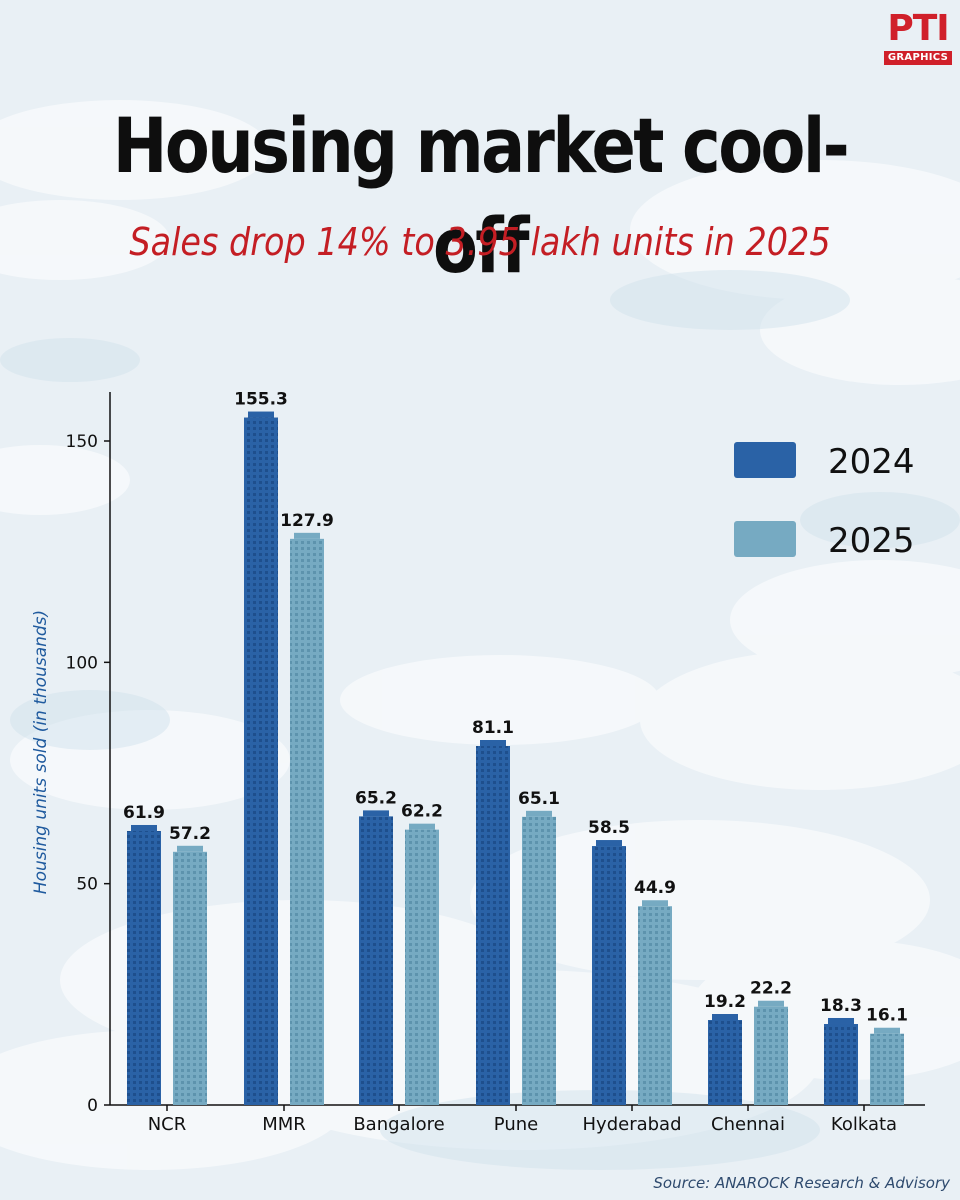  I want to click on bar-2025-bangalore: 62.2, so click(422, 953).